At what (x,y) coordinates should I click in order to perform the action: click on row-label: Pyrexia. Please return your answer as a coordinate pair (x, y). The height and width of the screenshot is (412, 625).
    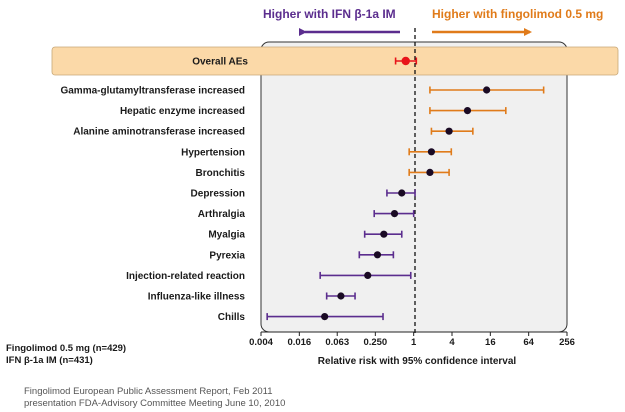
    Looking at the image, I should click on (227, 255).